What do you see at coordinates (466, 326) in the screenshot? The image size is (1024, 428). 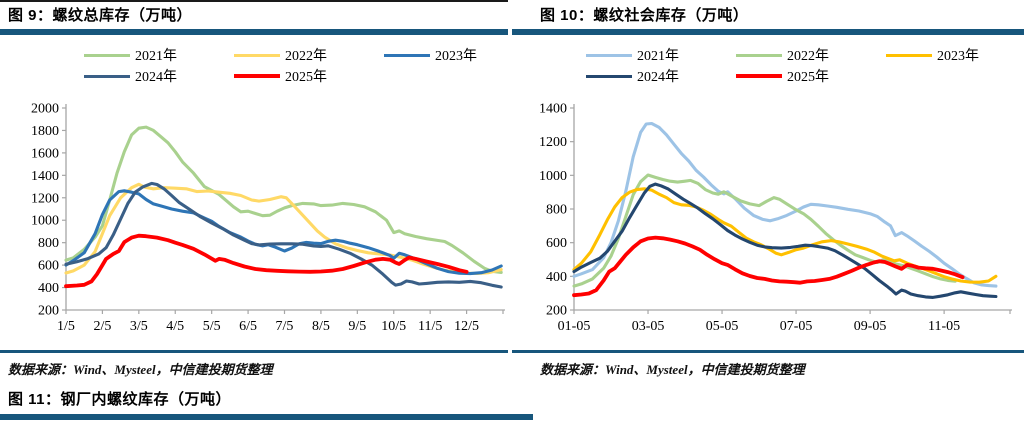 I see `svg-text: 12/5` at bounding box center [466, 326].